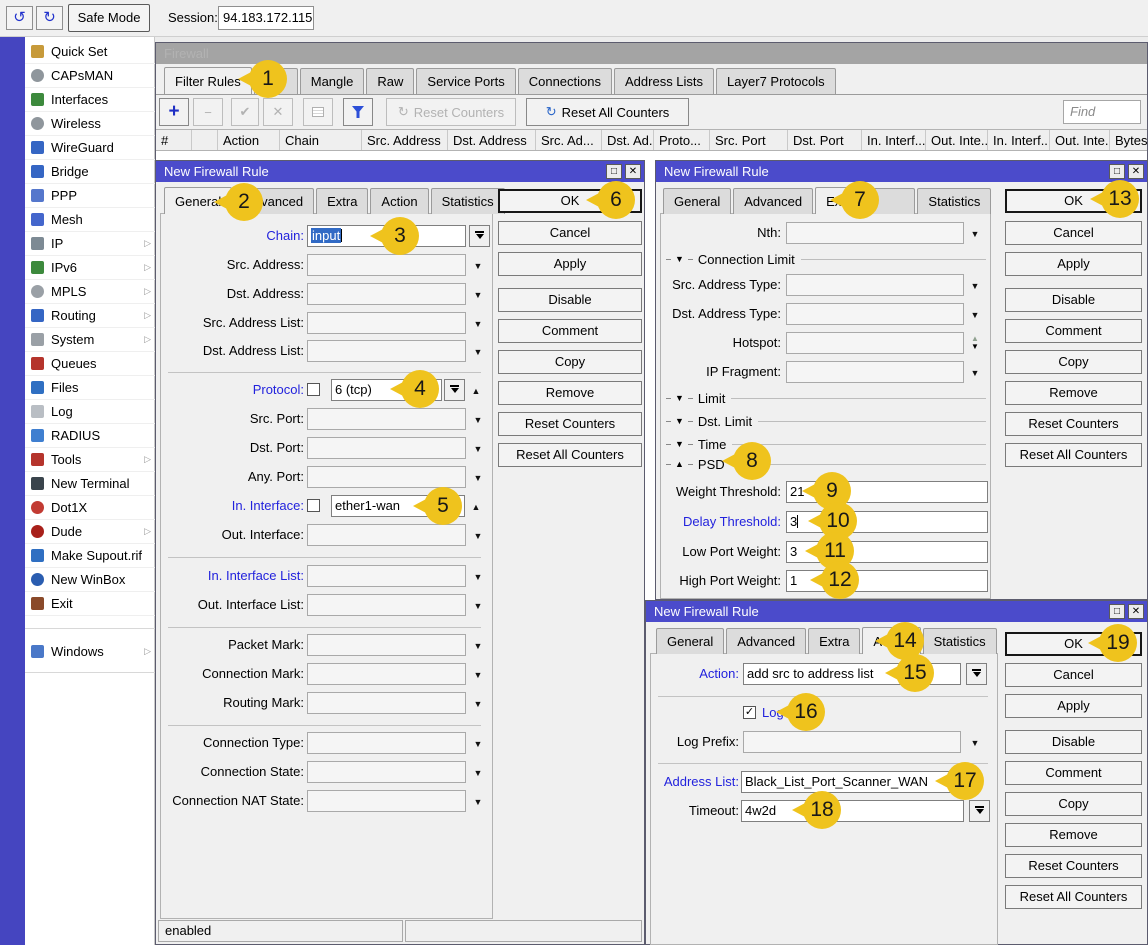 Image resolution: width=1148 pixels, height=945 pixels. Describe the element at coordinates (90, 580) in the screenshot. I see `sidebar-item-new-winbox: New WinBox` at that location.